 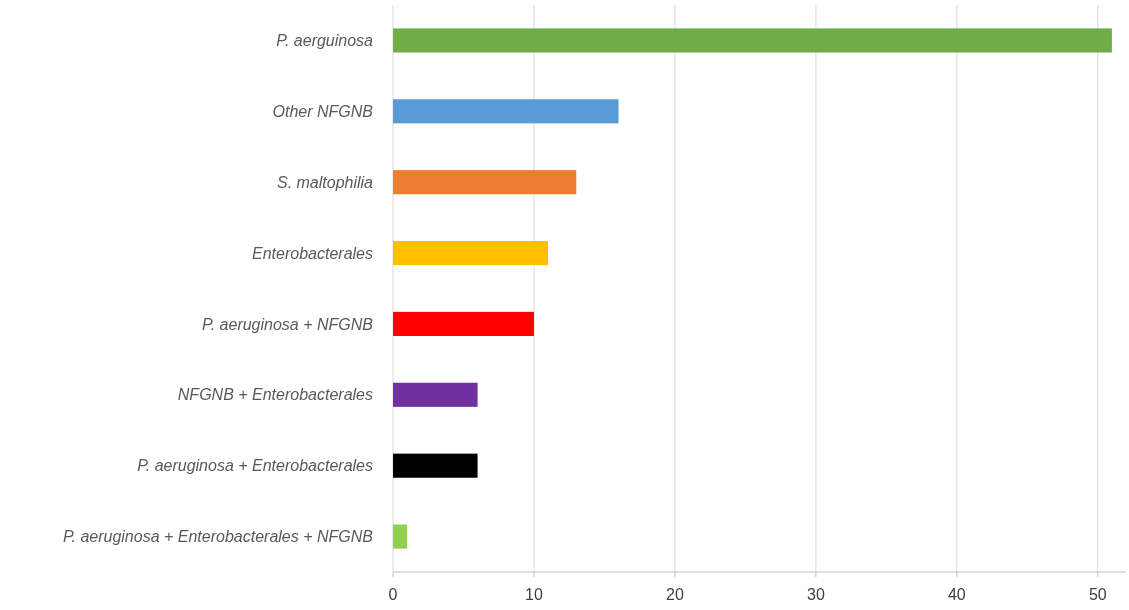 I want to click on y-tick-label: NFGNB + Enterobacterales, so click(x=275, y=395).